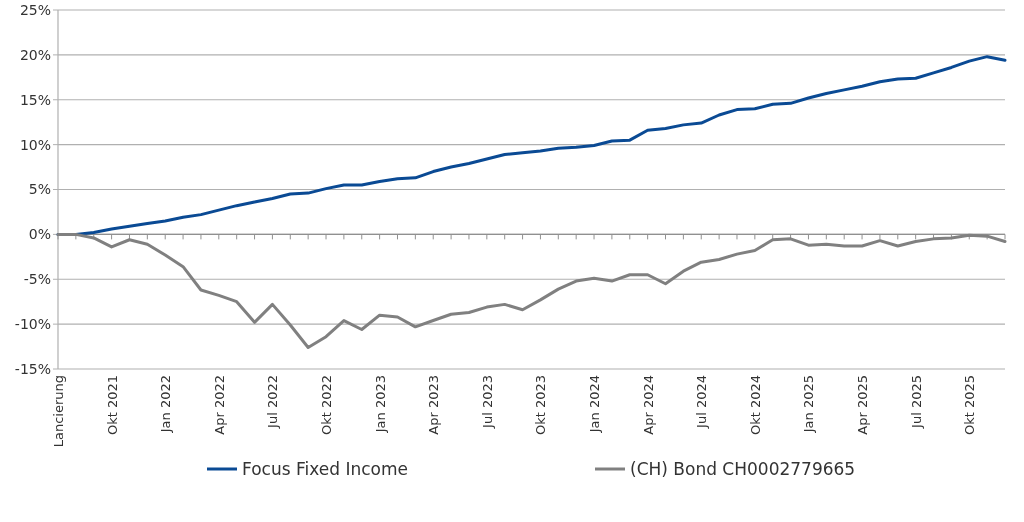 The width and height of the screenshot is (1024, 522). Describe the element at coordinates (970, 405) in the screenshot. I see `x-tick-label: Okt 2025` at that location.